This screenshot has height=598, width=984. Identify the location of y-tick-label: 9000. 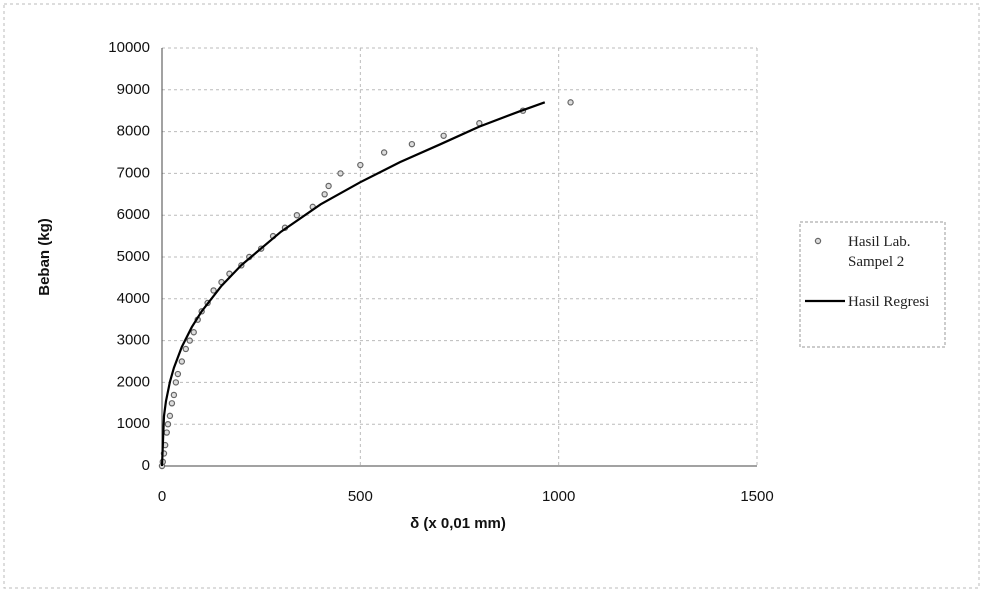
(133, 89).